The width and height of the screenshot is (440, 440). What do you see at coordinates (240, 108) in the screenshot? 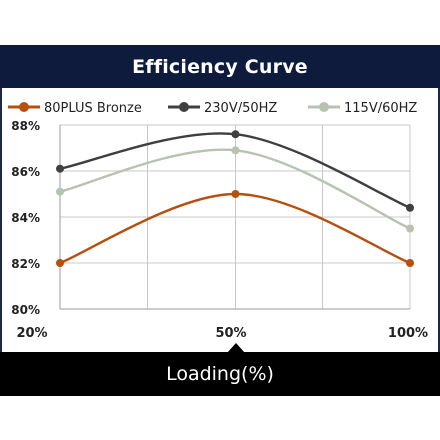
I see `legend-label: 230V/50HZ` at bounding box center [240, 108].